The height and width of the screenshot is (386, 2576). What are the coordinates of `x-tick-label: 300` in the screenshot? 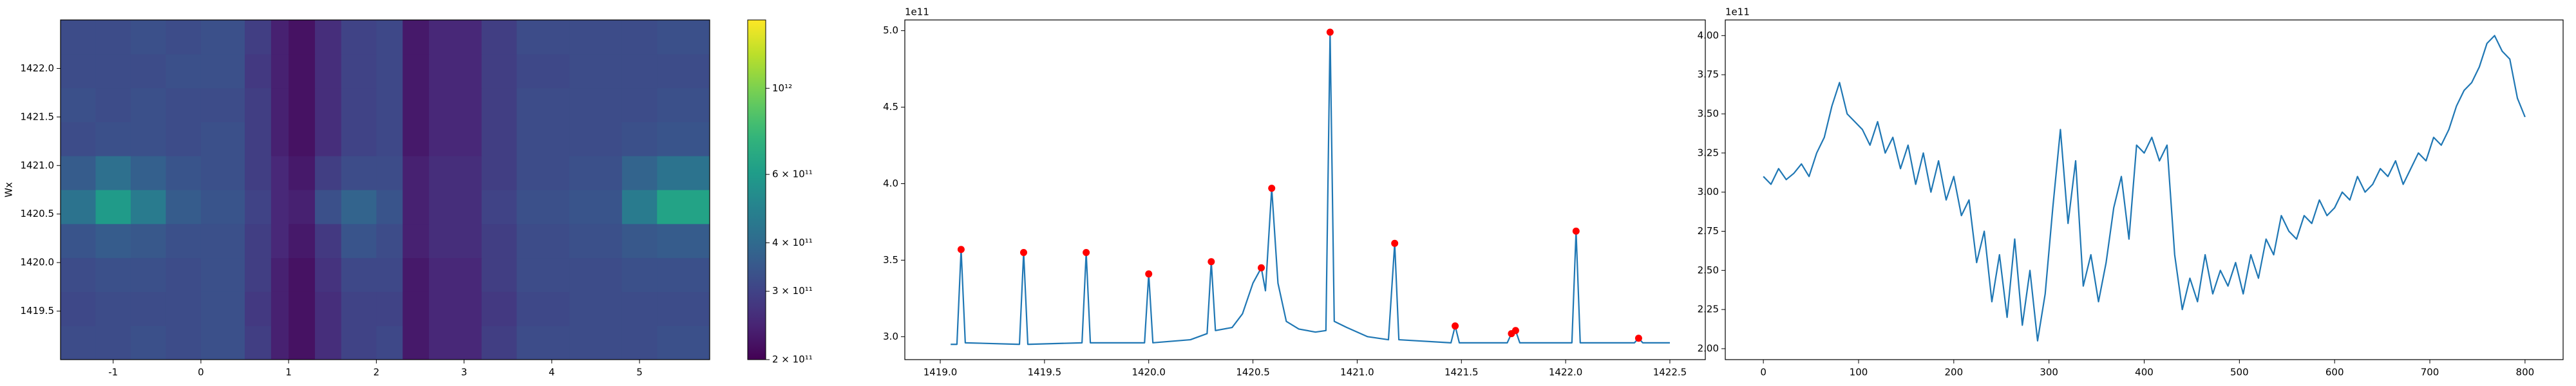 It's located at (2049, 372).